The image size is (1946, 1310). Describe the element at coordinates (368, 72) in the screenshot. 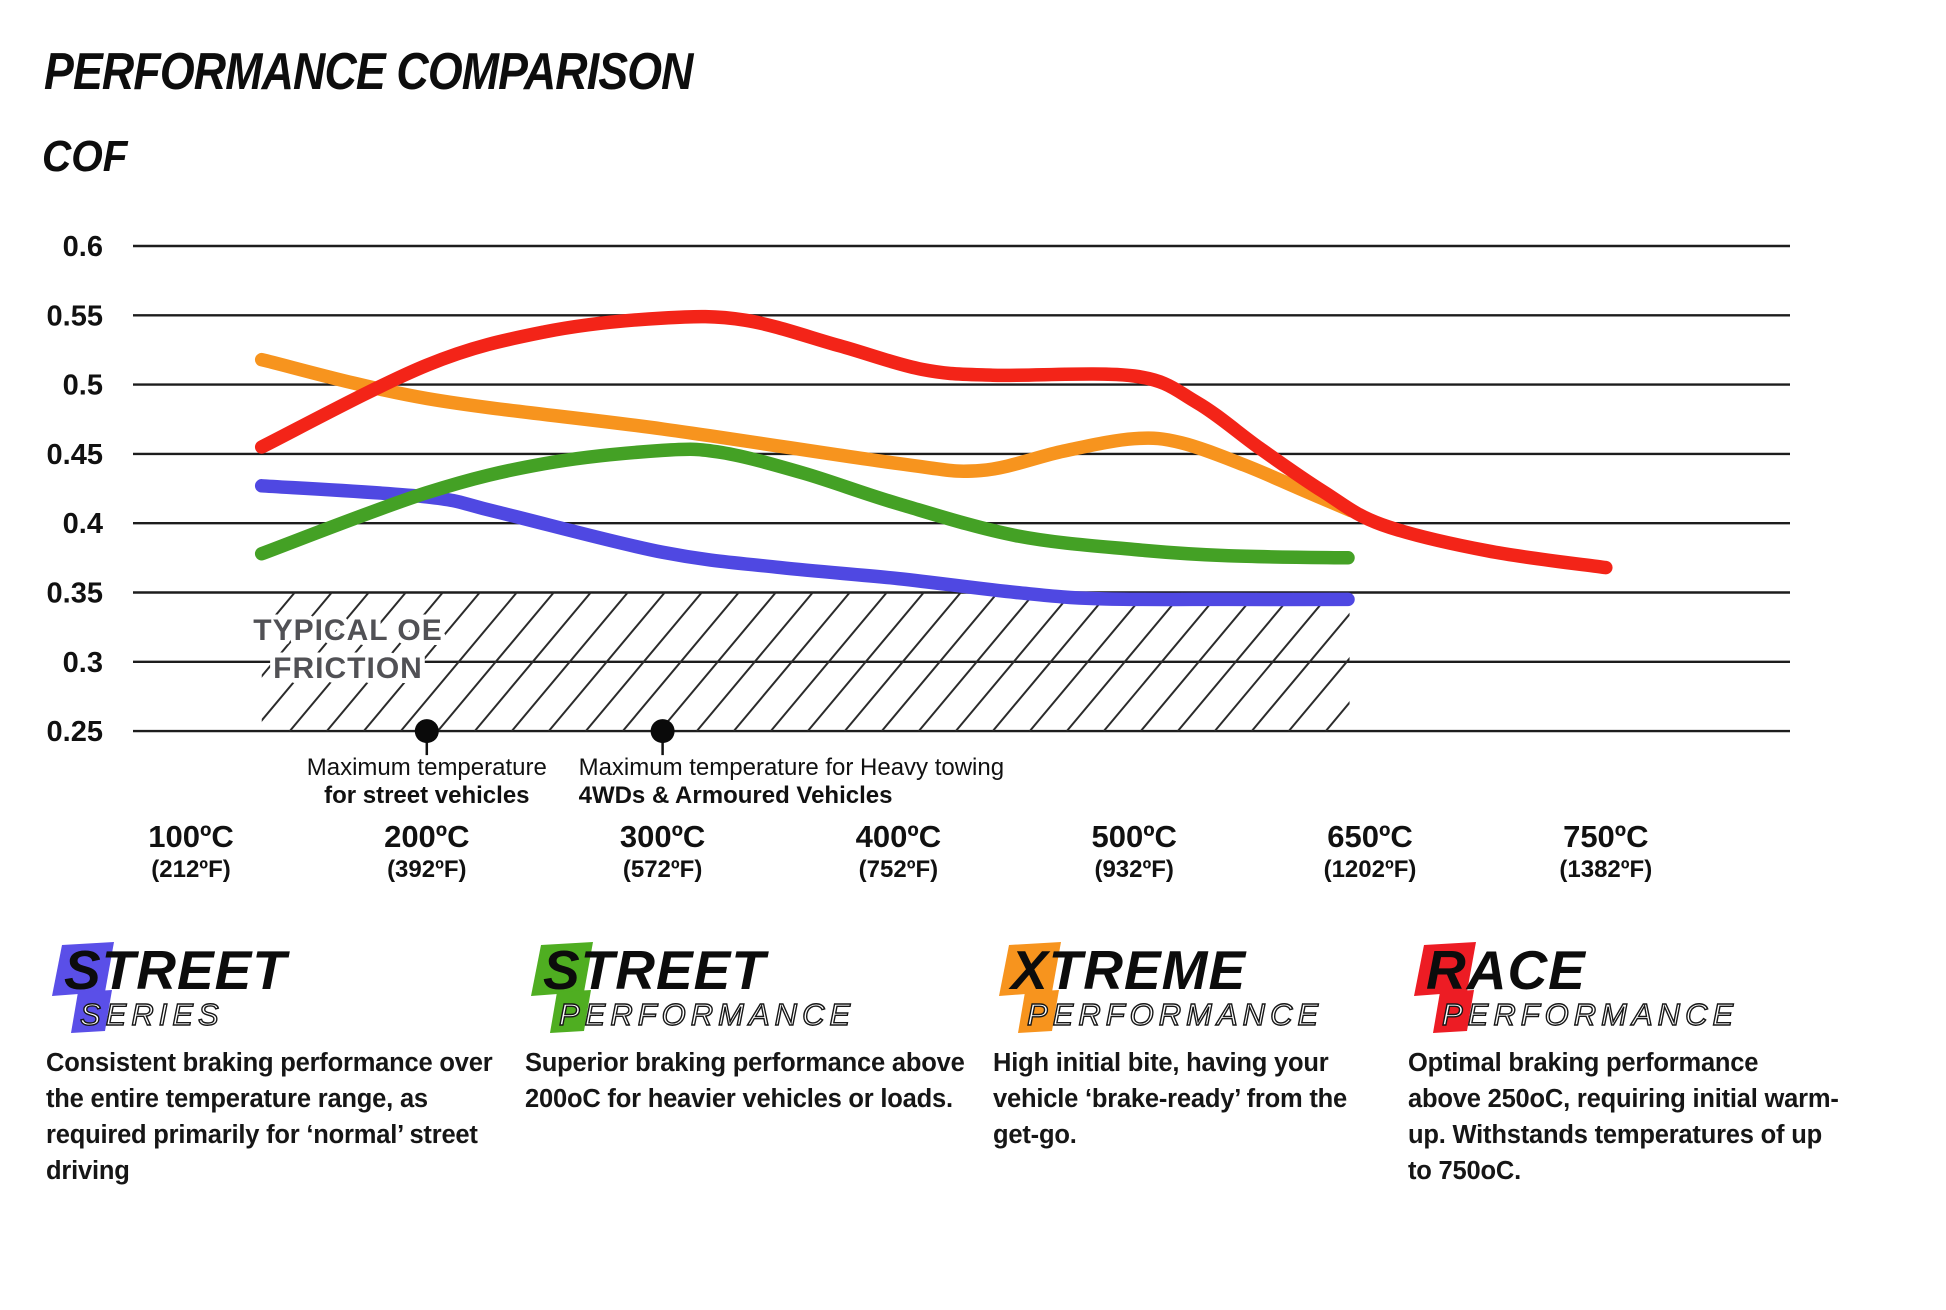

I see `page-title: PERFORMANCE COMPARISON` at that location.